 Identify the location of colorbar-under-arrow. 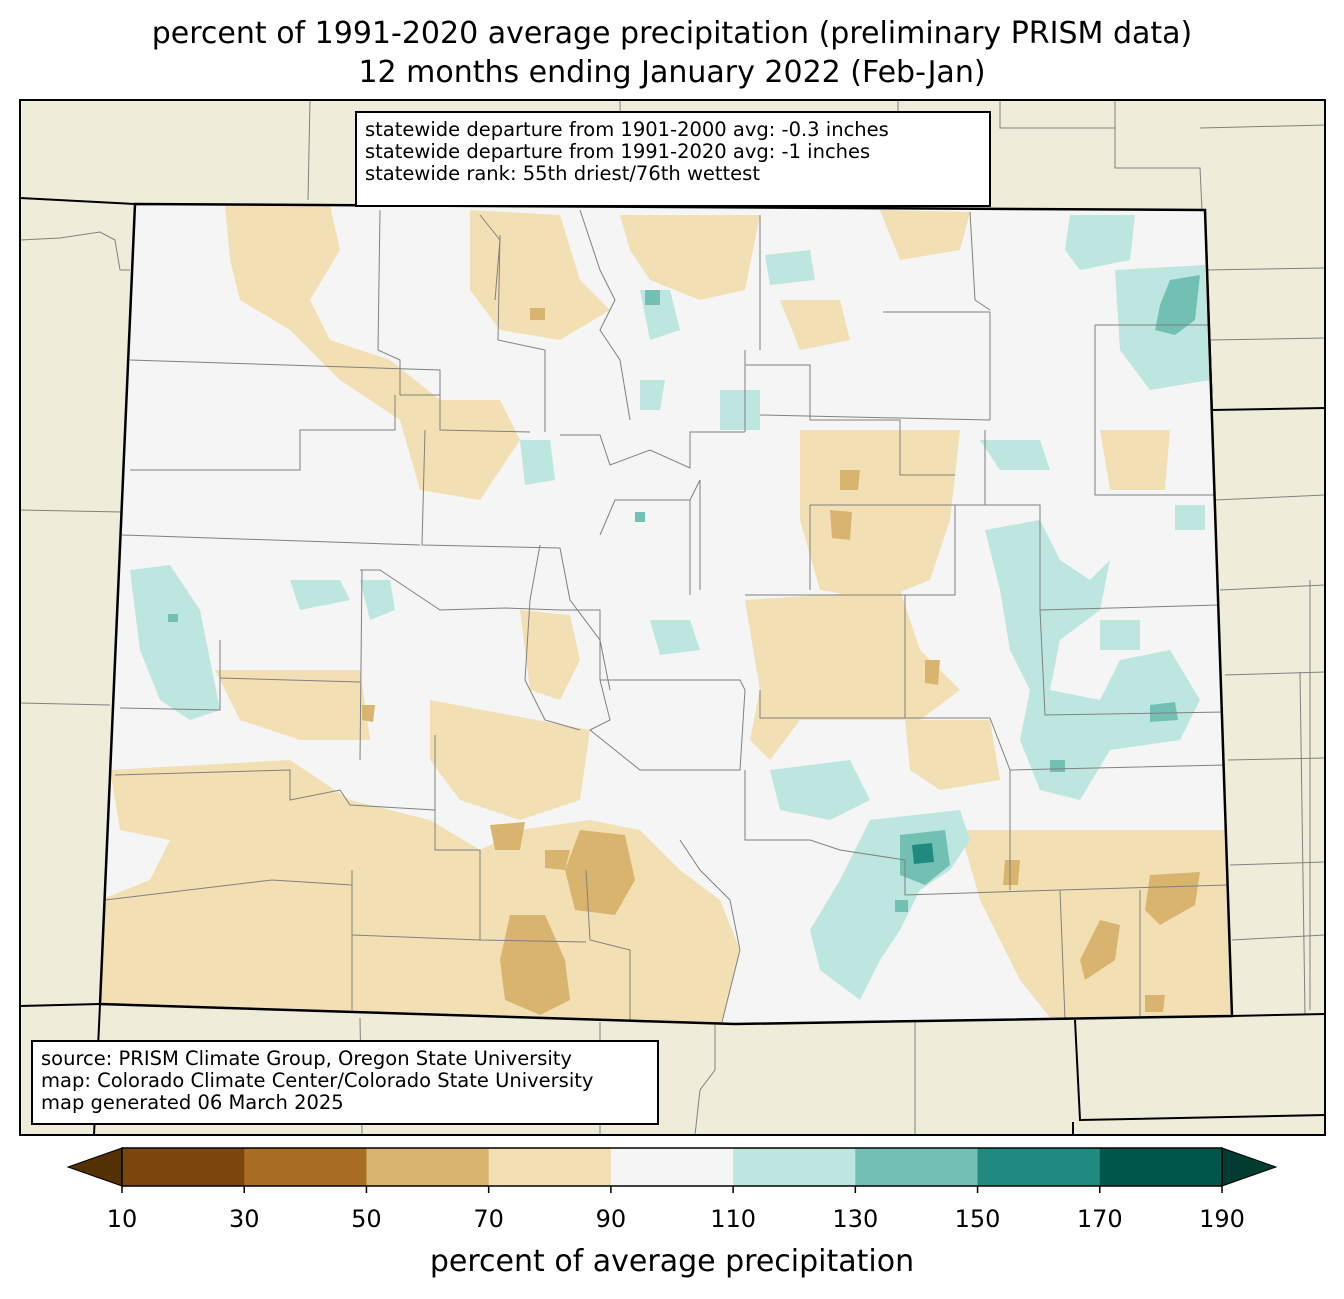
(94, 1167).